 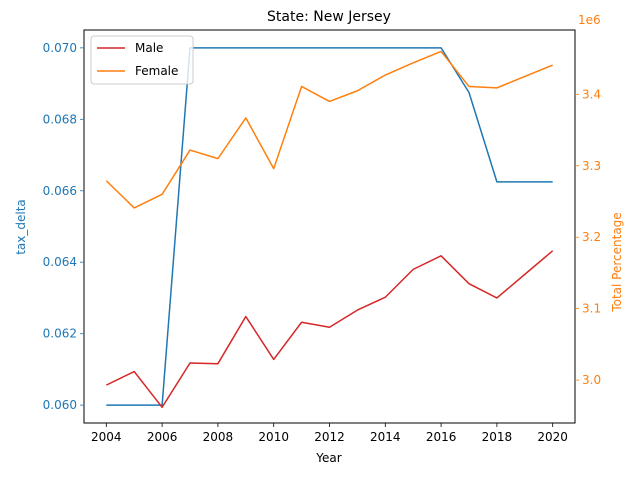 I want to click on left-y-axis-label: tax_delta, so click(x=21, y=227).